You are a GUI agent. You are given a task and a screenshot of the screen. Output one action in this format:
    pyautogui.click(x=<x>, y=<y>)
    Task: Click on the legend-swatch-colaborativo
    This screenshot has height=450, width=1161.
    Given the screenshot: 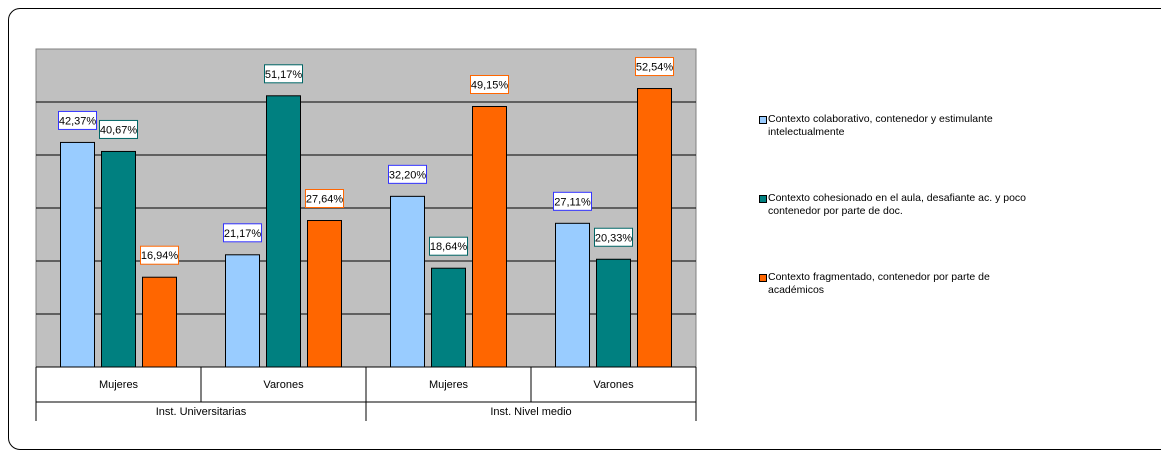 What is the action you would take?
    pyautogui.click(x=763, y=120)
    